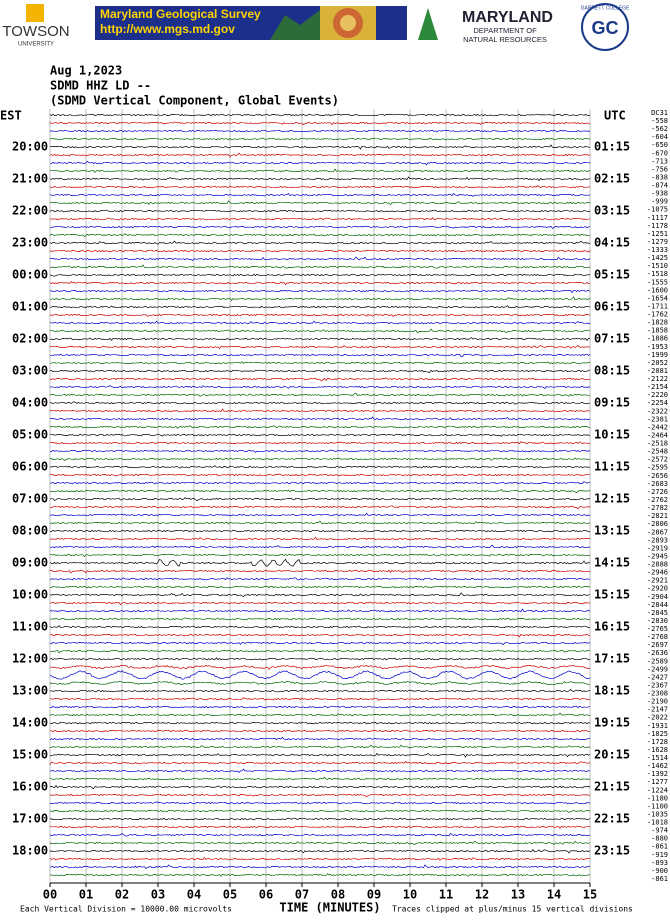 Image resolution: width=670 pixels, height=923 pixels. I want to click on trace-offset: -2726, so click(657, 492).